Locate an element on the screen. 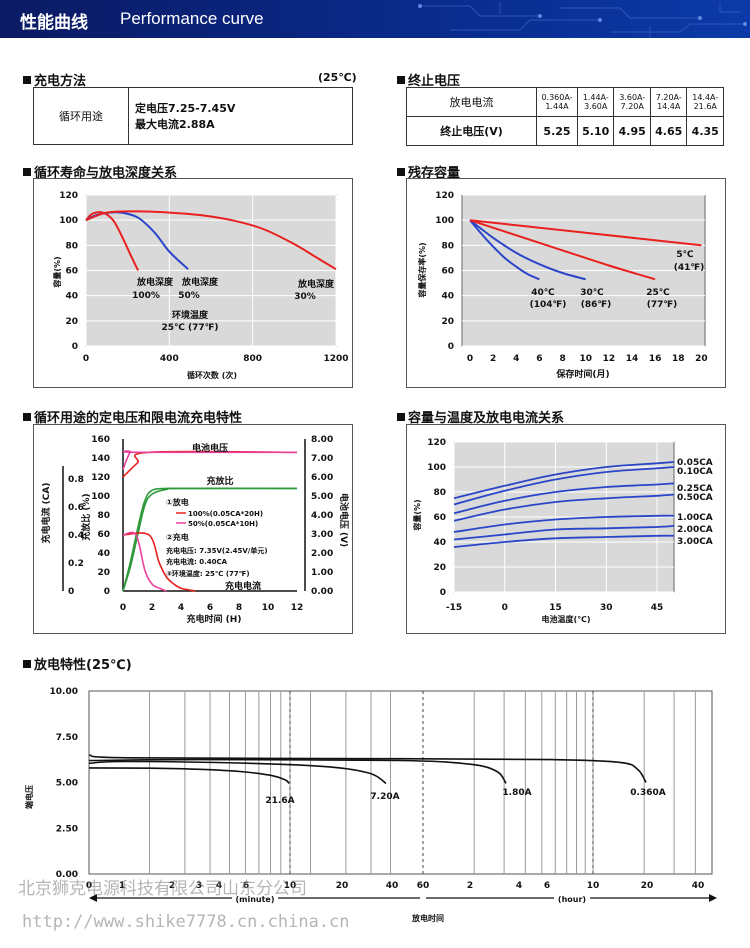 This screenshot has height=948, width=750. tempcap-xtick: 45 is located at coordinates (657, 608).